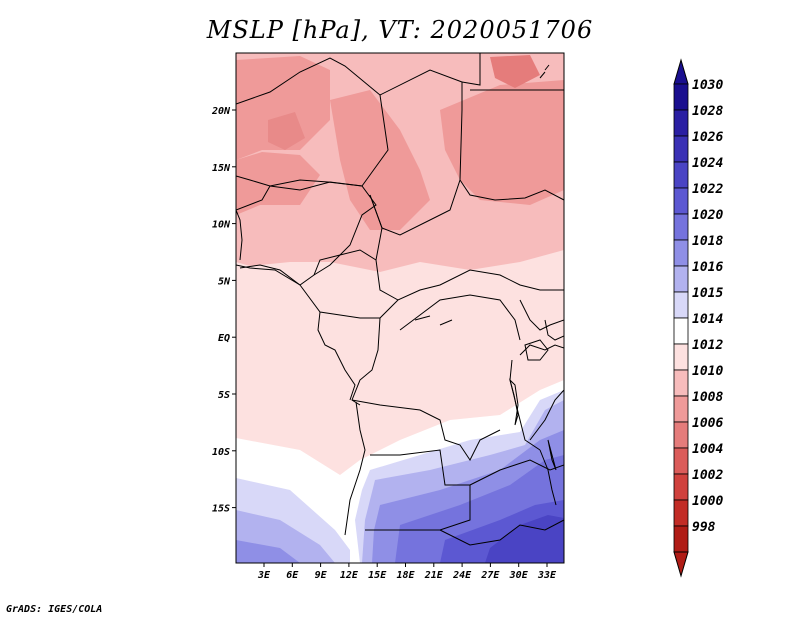 Image resolution: width=800 pixels, height=618 pixels. Describe the element at coordinates (221, 225) in the screenshot. I see `lat-tick-label: 10N` at that location.